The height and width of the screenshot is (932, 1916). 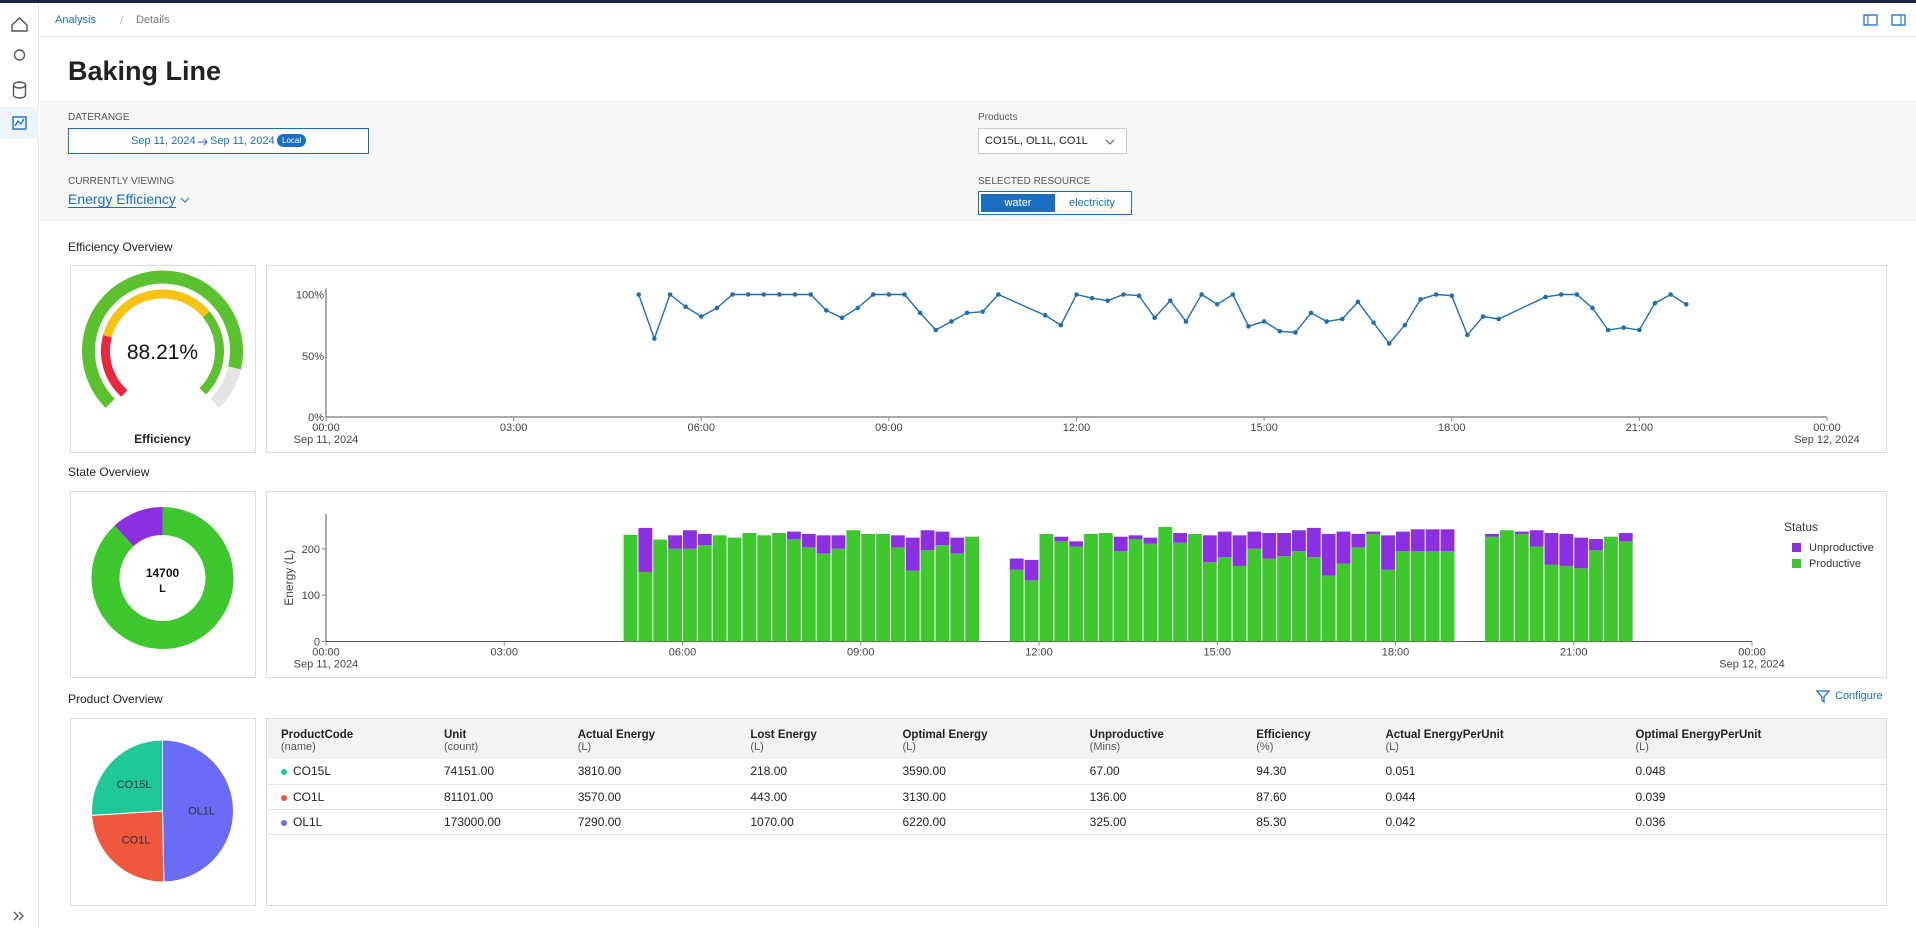 What do you see at coordinates (769, 796) in the screenshot?
I see `cell-text: 443.00` at bounding box center [769, 796].